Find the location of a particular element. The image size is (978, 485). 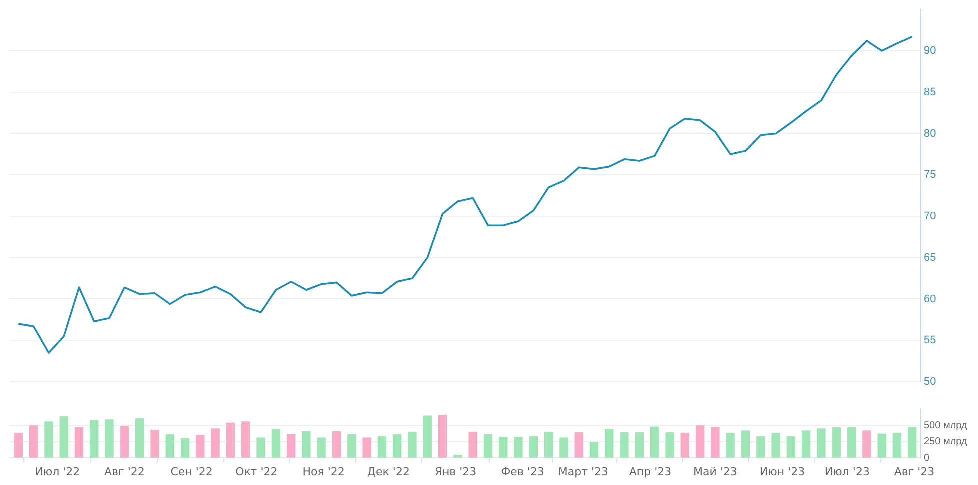

y-tick-label: 500 млрд is located at coordinates (946, 426).